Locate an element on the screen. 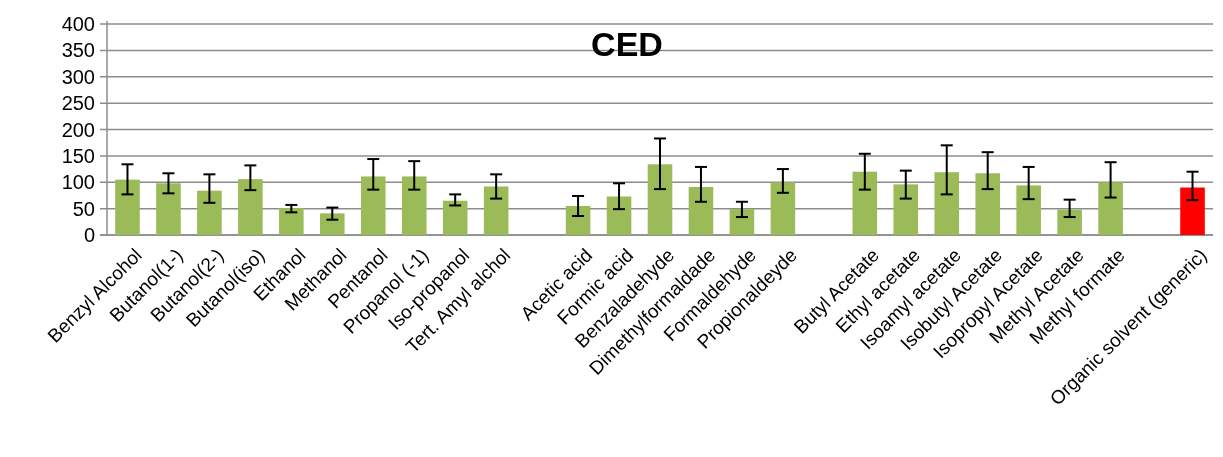 The height and width of the screenshot is (457, 1223). y-tick-label: 200 is located at coordinates (78, 129).